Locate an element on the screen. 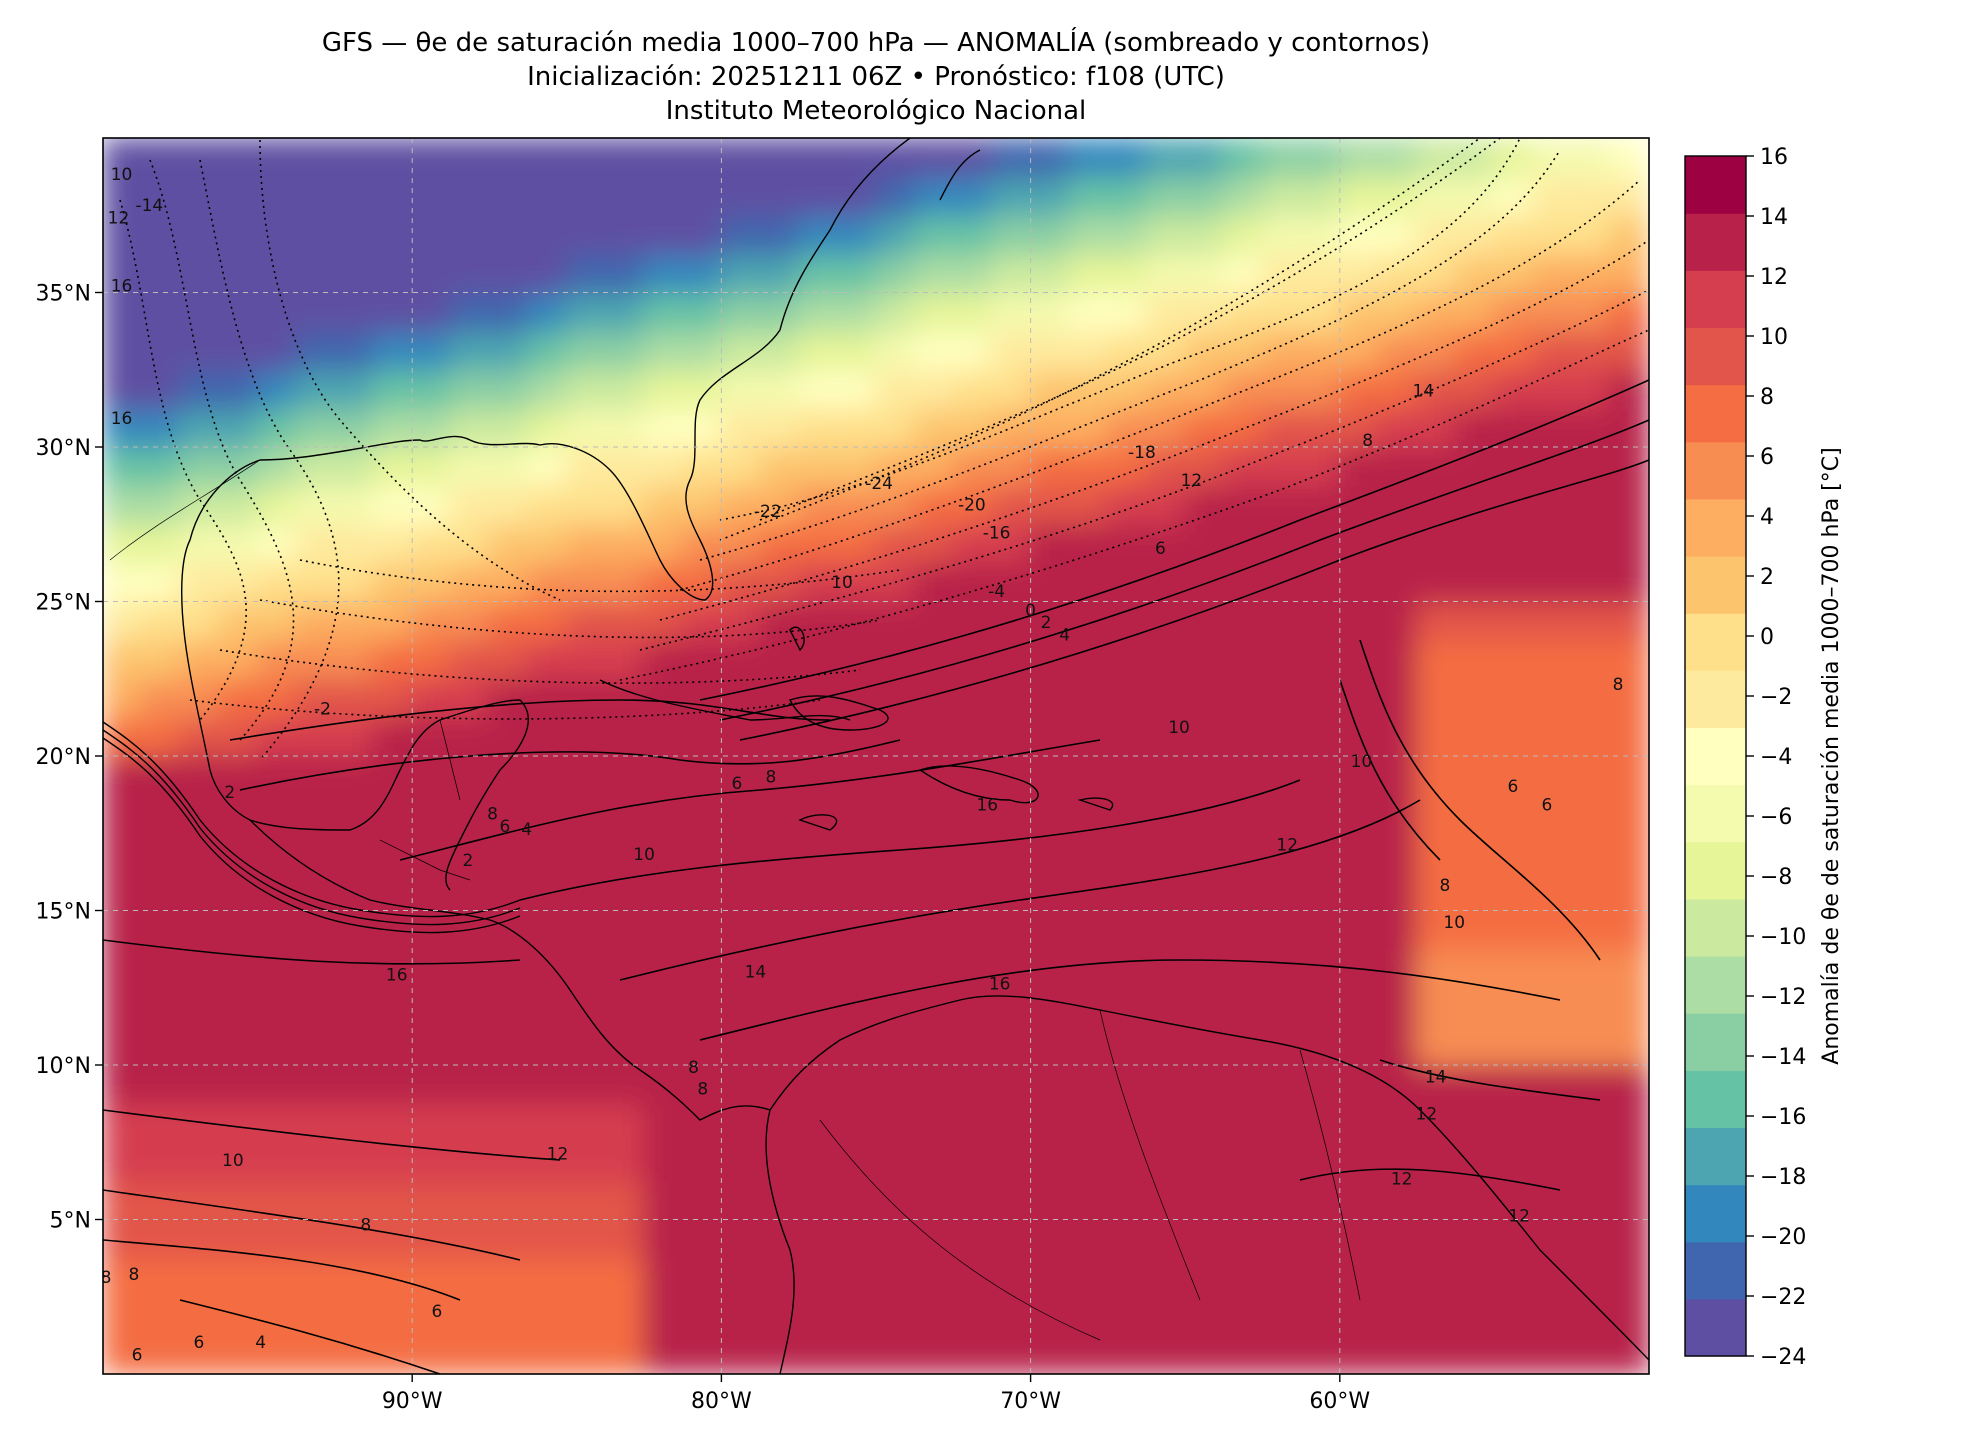 This screenshot has width=1980, height=1440. colorbar-tick-label: 0 is located at coordinates (1767, 637).